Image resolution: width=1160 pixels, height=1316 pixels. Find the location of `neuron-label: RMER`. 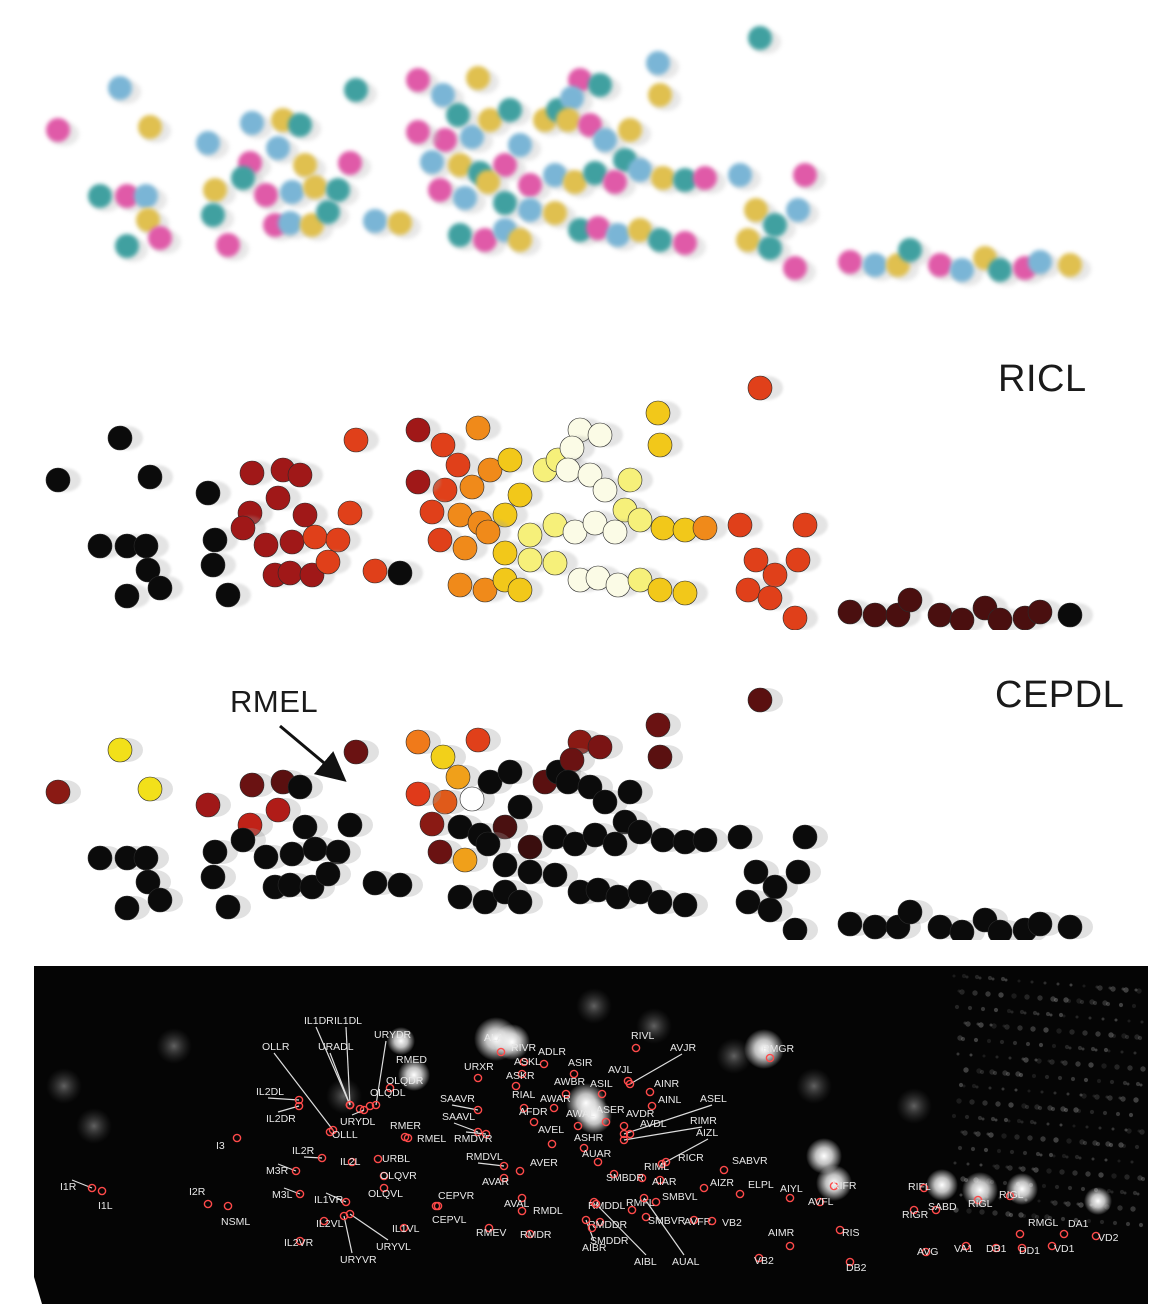

neuron-label: RMER is located at coordinates (405, 1126).